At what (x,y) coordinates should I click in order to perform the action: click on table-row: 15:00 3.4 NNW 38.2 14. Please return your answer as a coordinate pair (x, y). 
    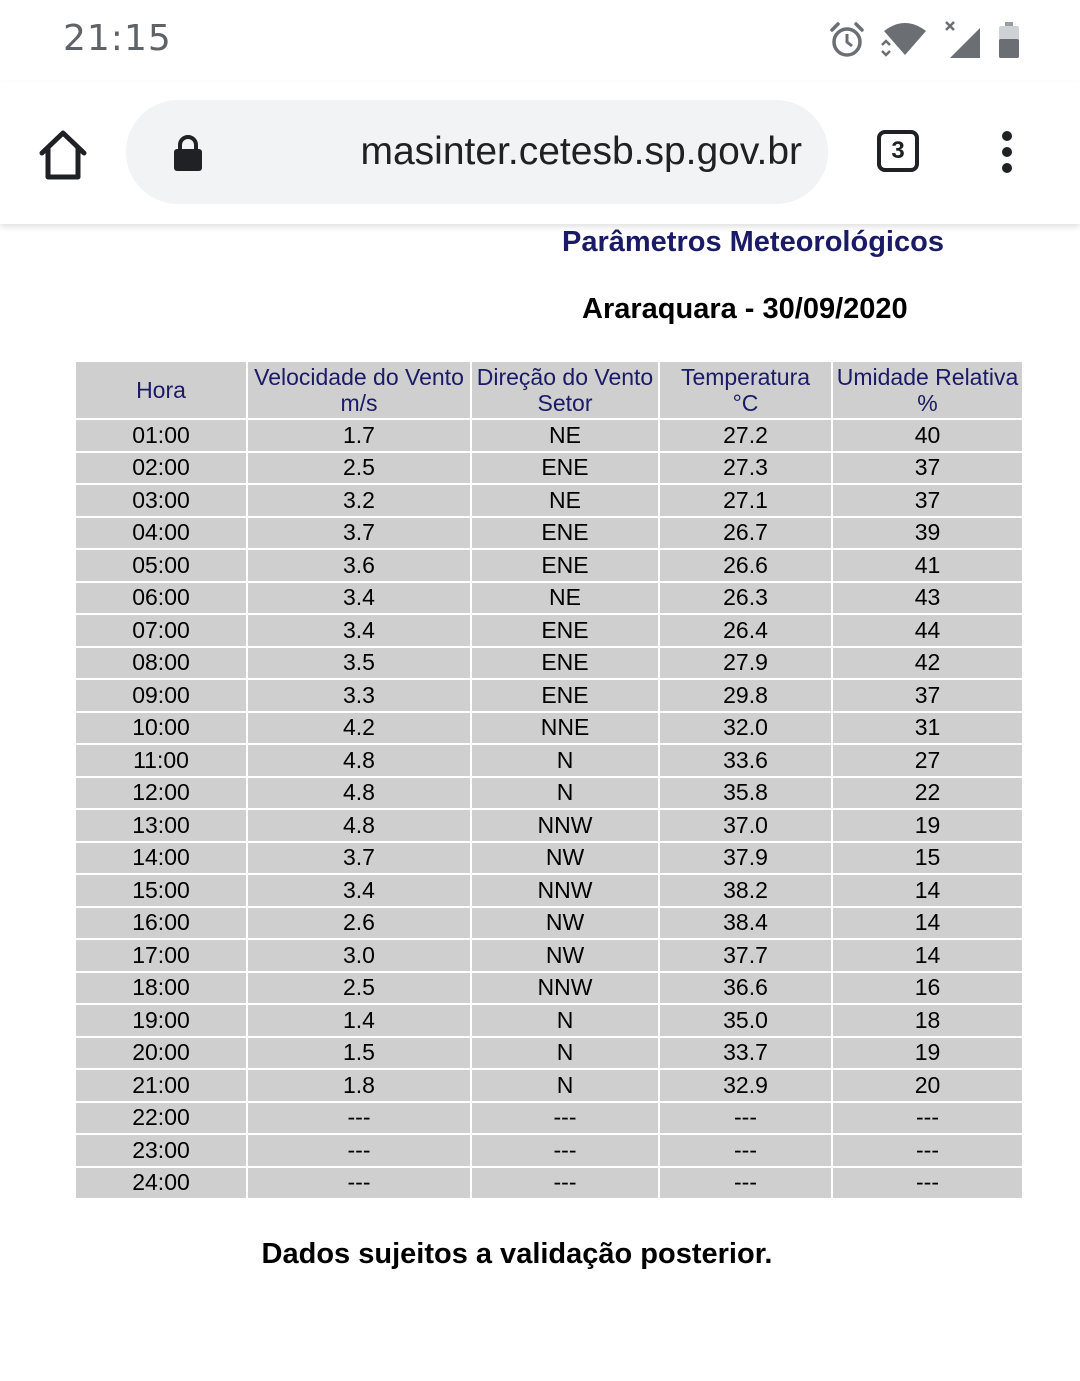
    Looking at the image, I should click on (549, 890).